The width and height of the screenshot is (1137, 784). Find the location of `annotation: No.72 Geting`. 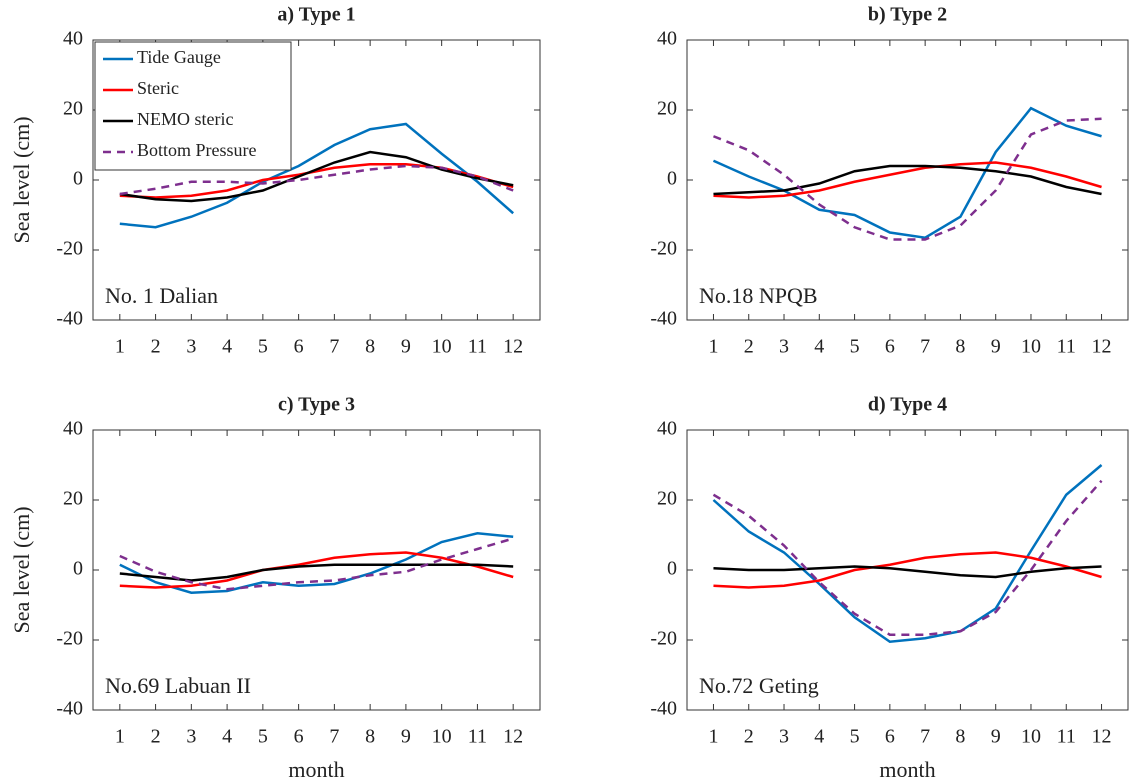

annotation: No.72 Geting is located at coordinates (759, 685).